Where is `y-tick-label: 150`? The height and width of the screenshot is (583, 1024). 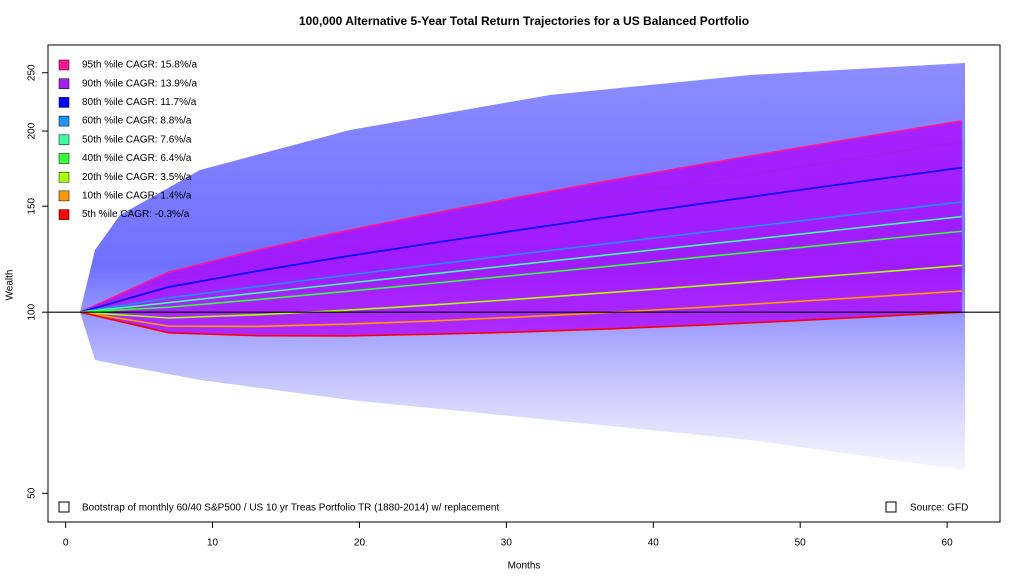 y-tick-label: 150 is located at coordinates (32, 205).